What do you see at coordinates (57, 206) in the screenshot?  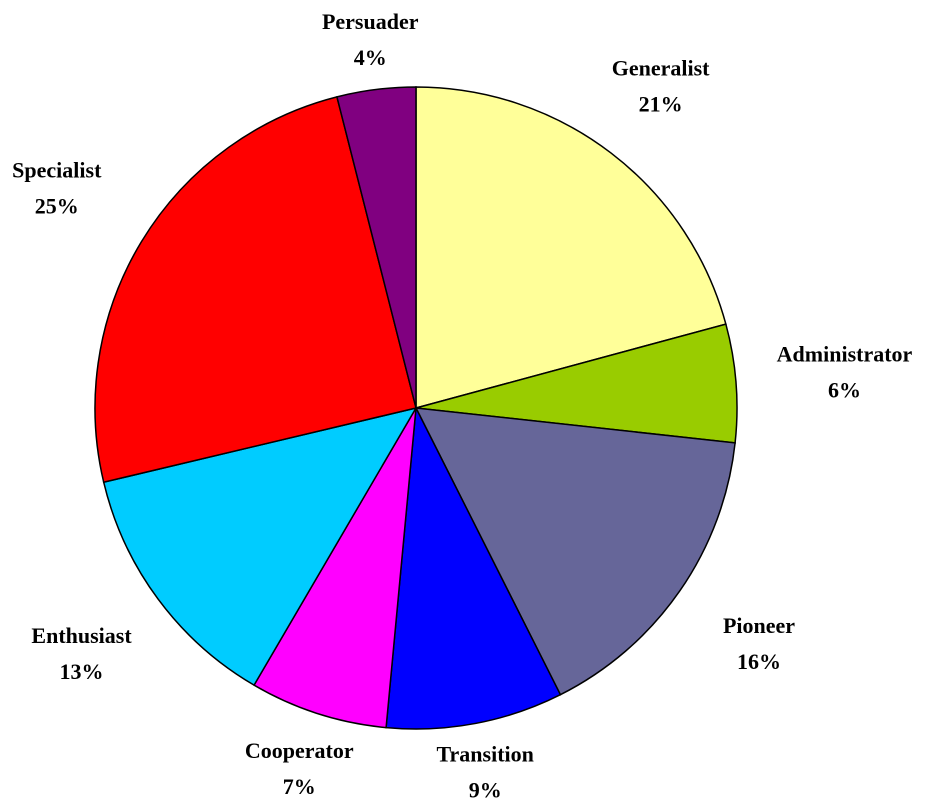 I see `slice-value-label: 25%` at bounding box center [57, 206].